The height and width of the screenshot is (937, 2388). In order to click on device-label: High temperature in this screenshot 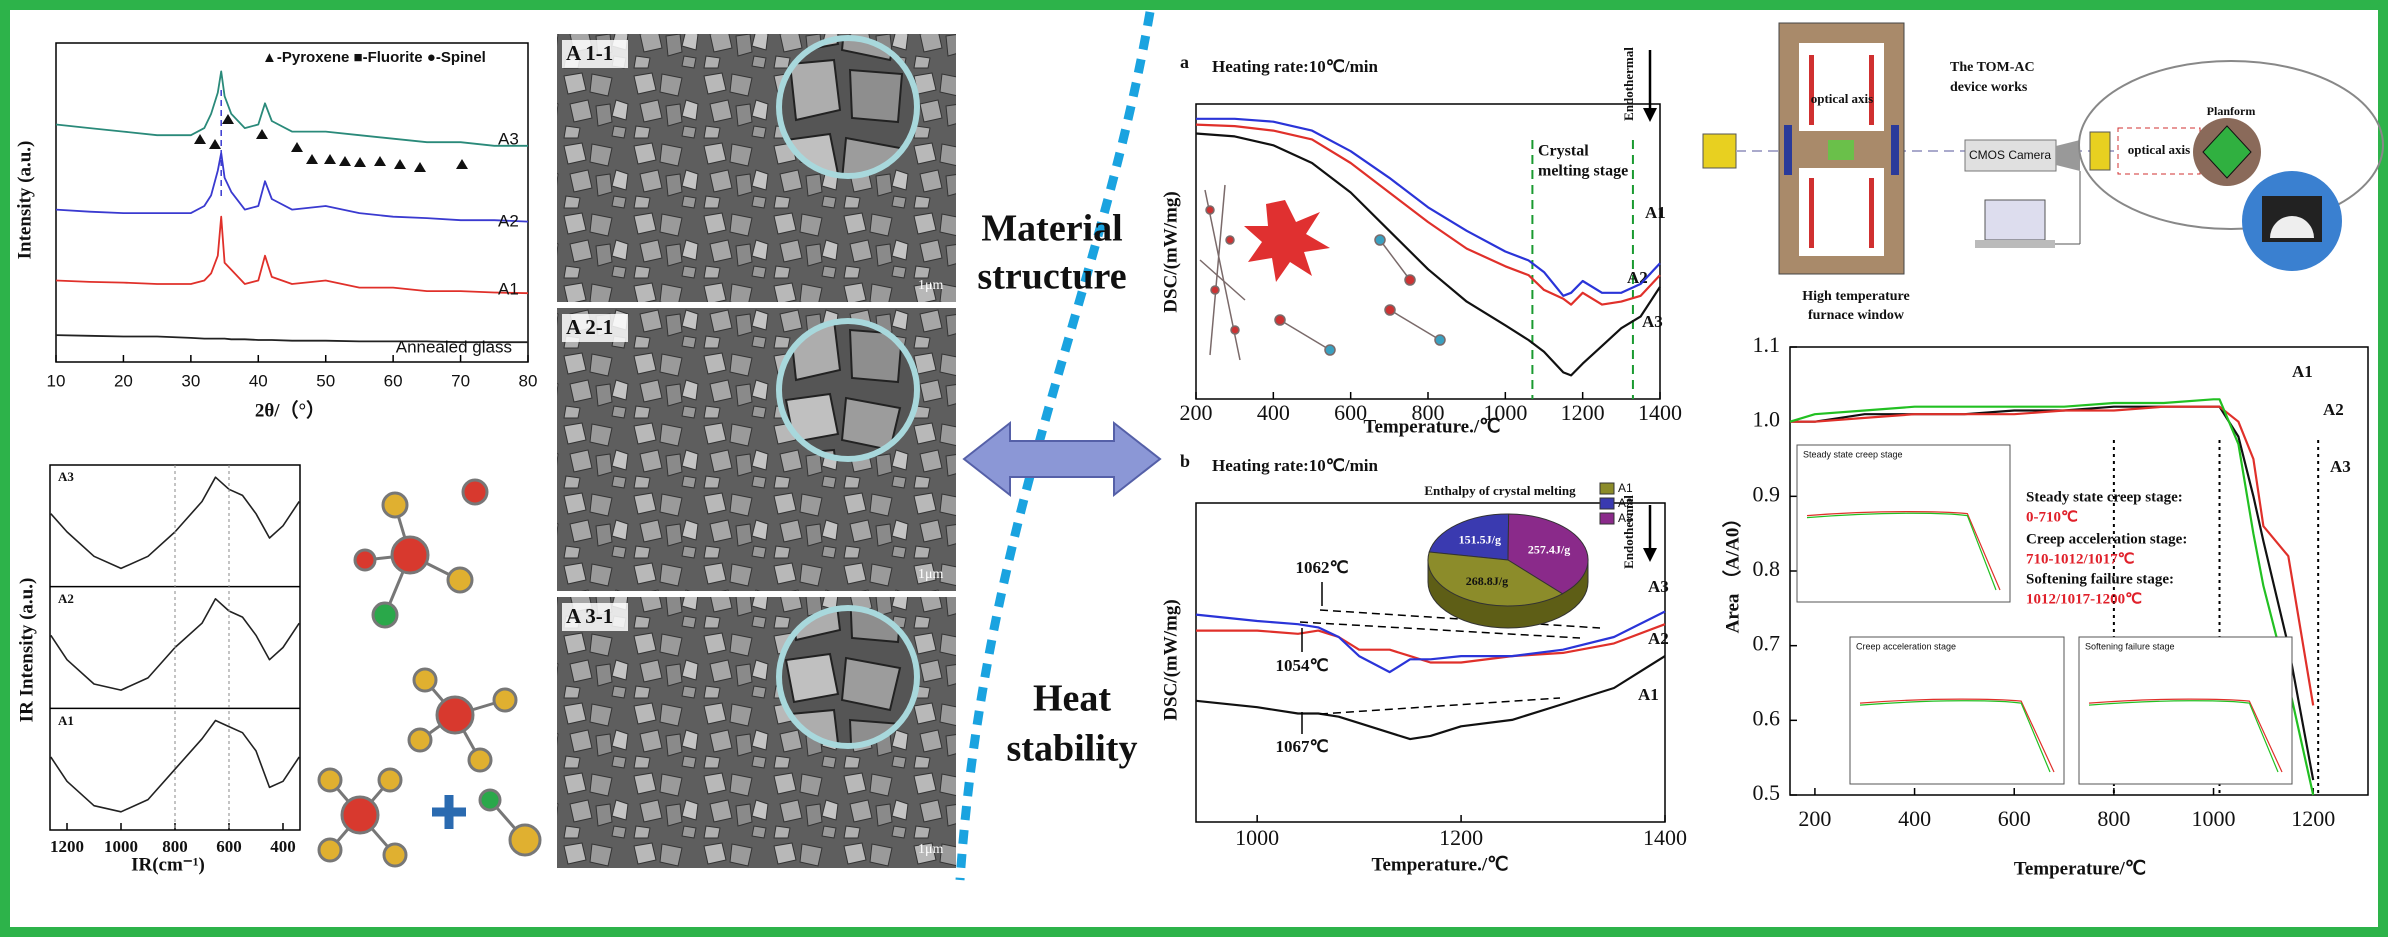, I will do `click(1855, 296)`.